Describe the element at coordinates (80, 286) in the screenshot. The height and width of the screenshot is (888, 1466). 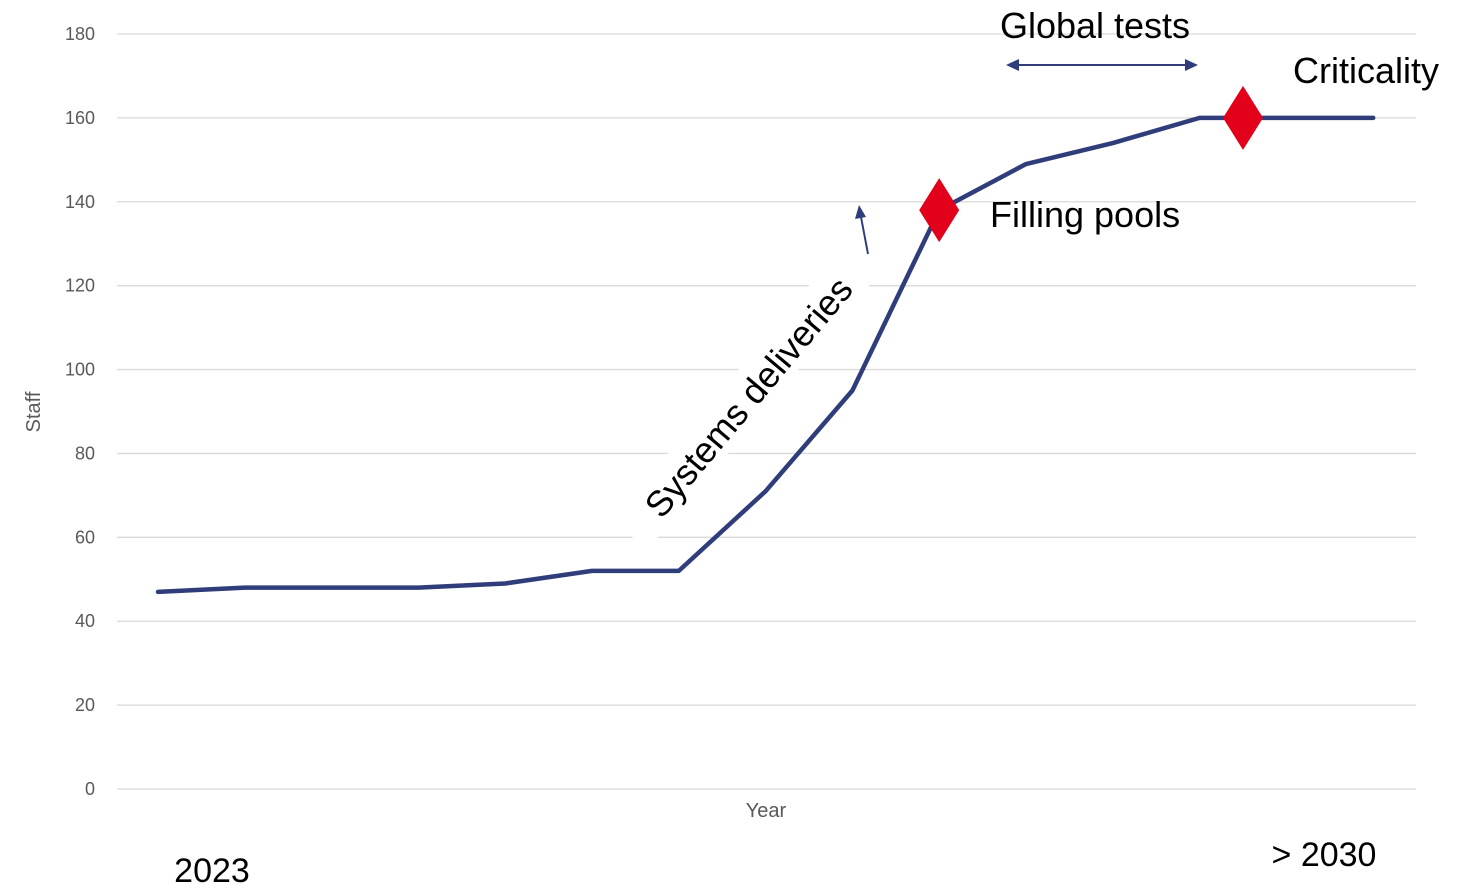
I see `y-tick-label-120: 120` at that location.